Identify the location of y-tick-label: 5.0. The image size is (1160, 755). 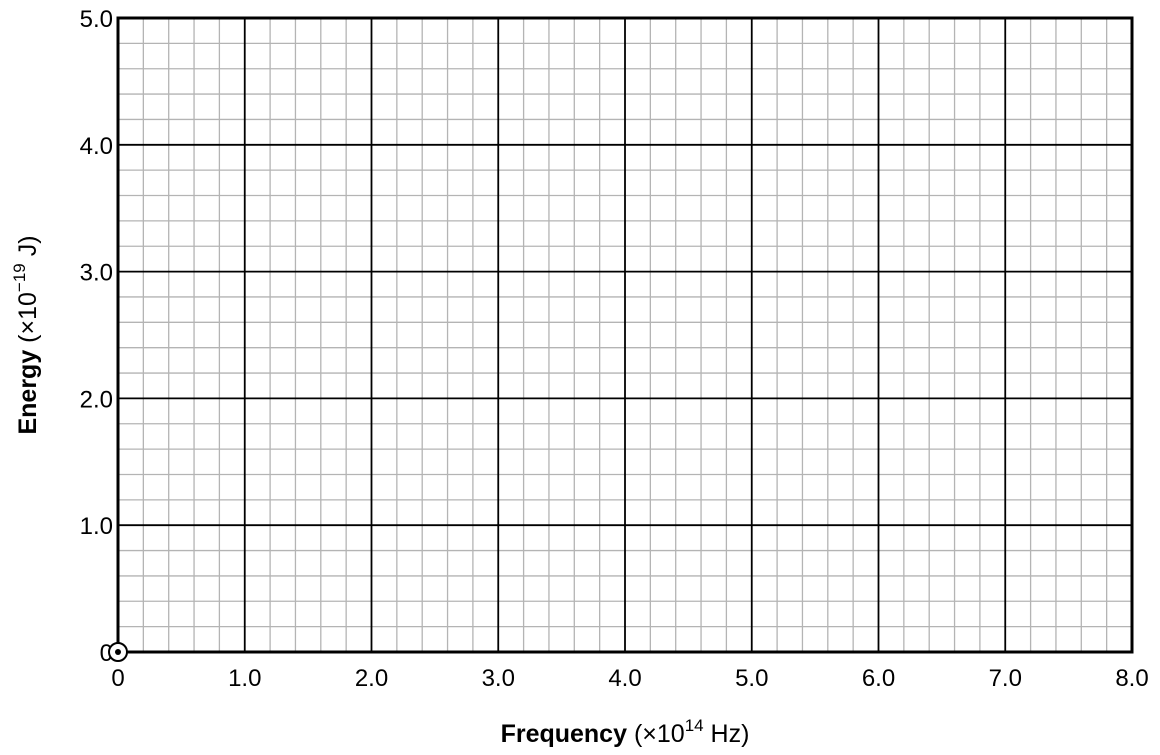
(96, 19).